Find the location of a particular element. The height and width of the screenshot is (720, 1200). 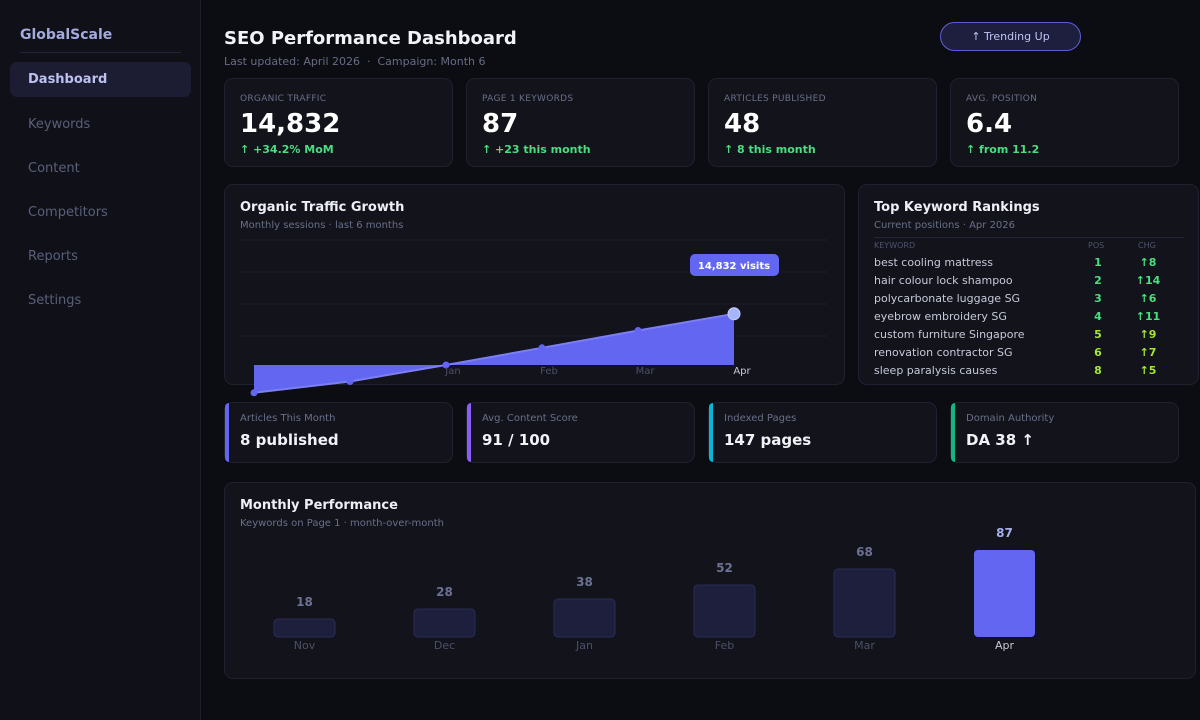

keyword-name: best cooling mattress is located at coordinates (933, 262).